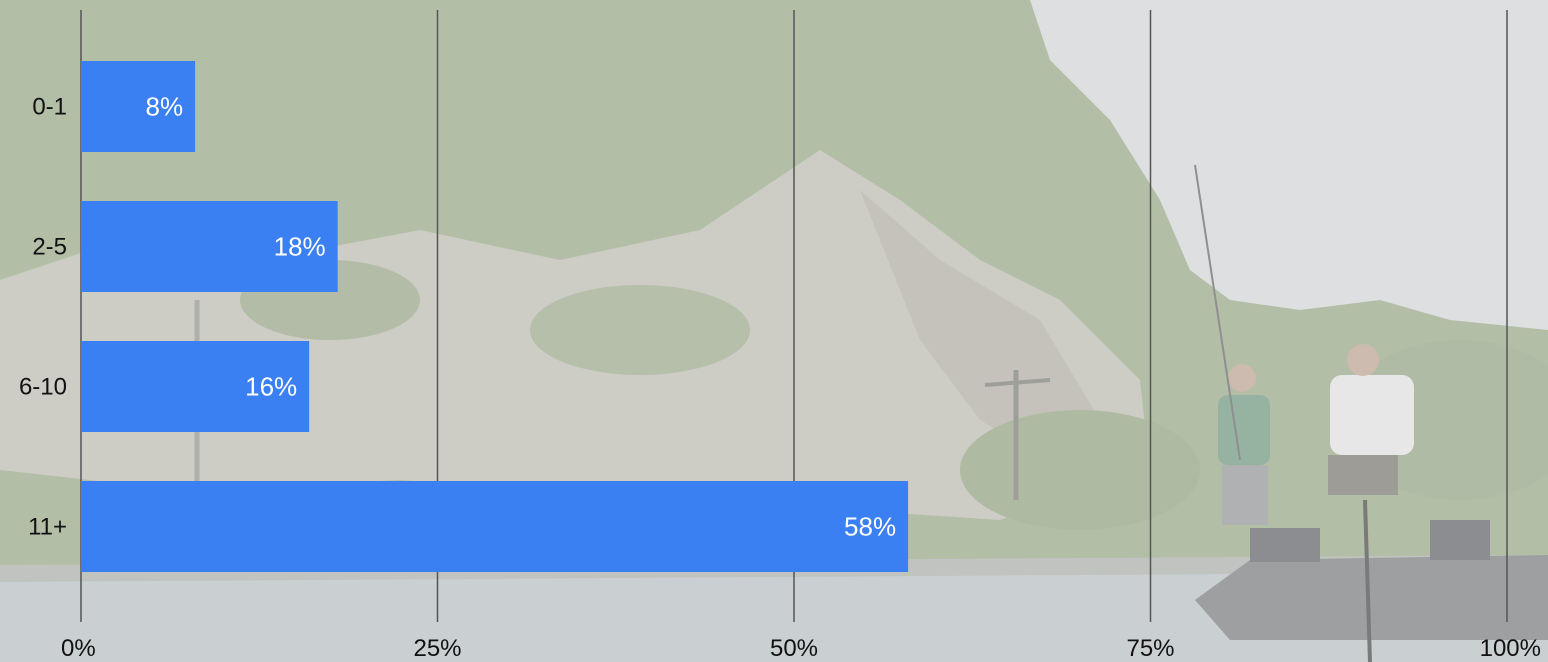  Describe the element at coordinates (43, 387) in the screenshot. I see `category-label: 6-10` at that location.